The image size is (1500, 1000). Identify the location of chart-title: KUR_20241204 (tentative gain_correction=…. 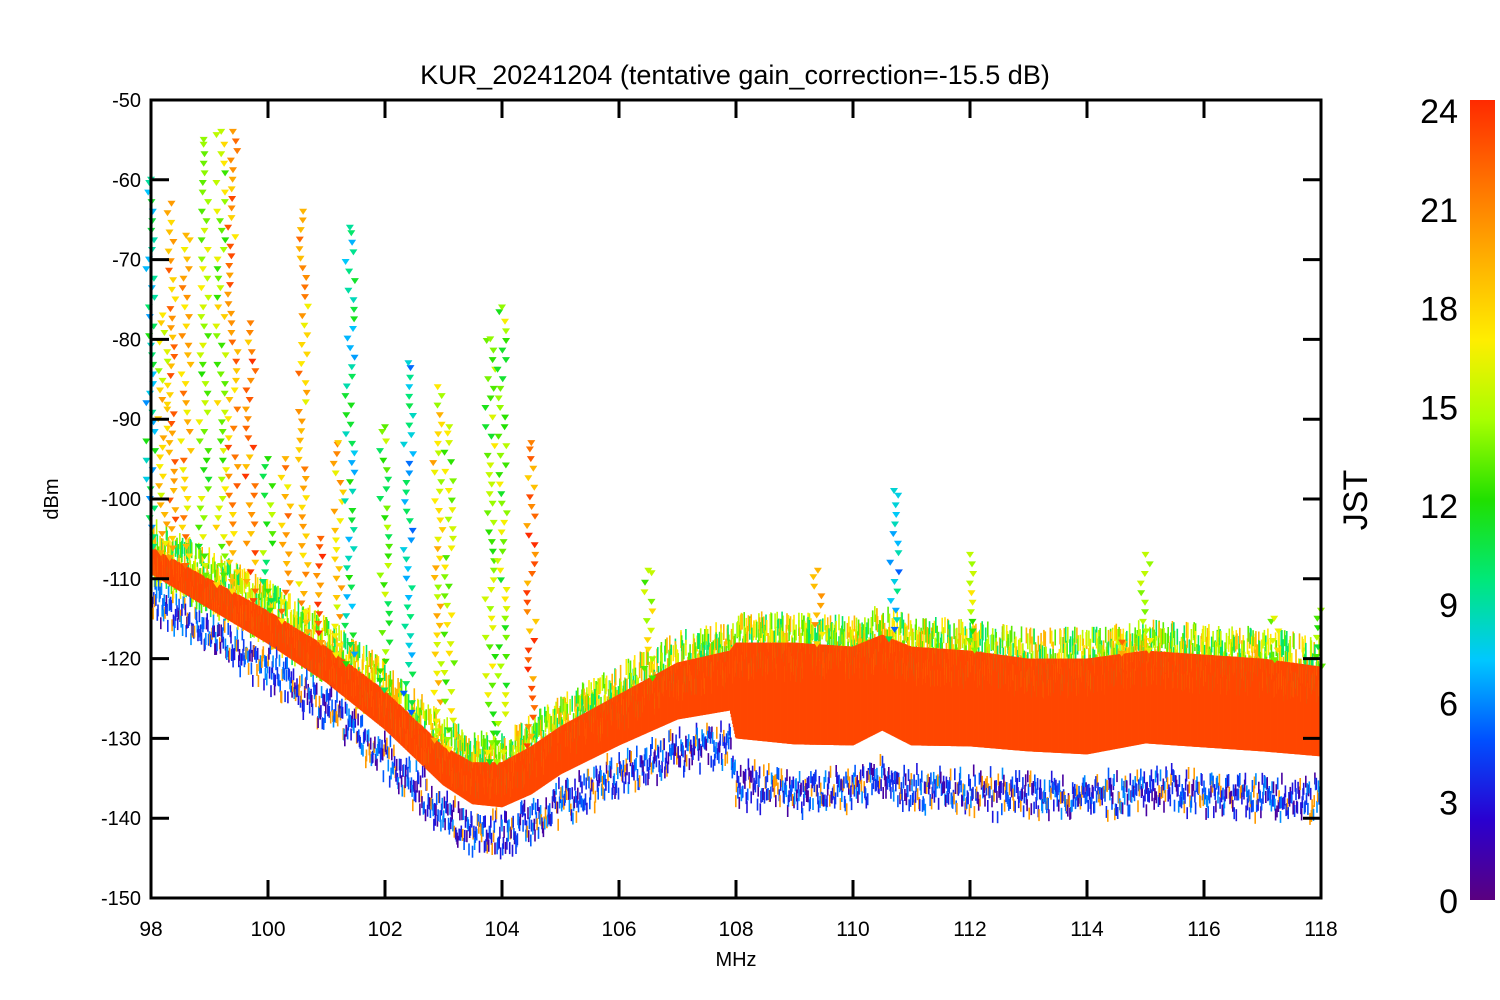
(735, 75).